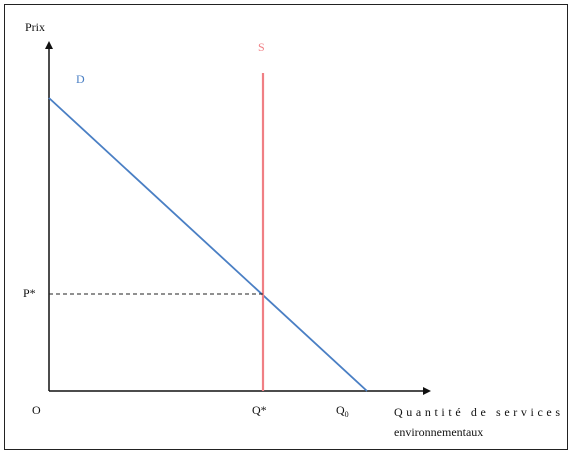 This screenshot has height=454, width=572. I want to click on supply-label: S, so click(261, 47).